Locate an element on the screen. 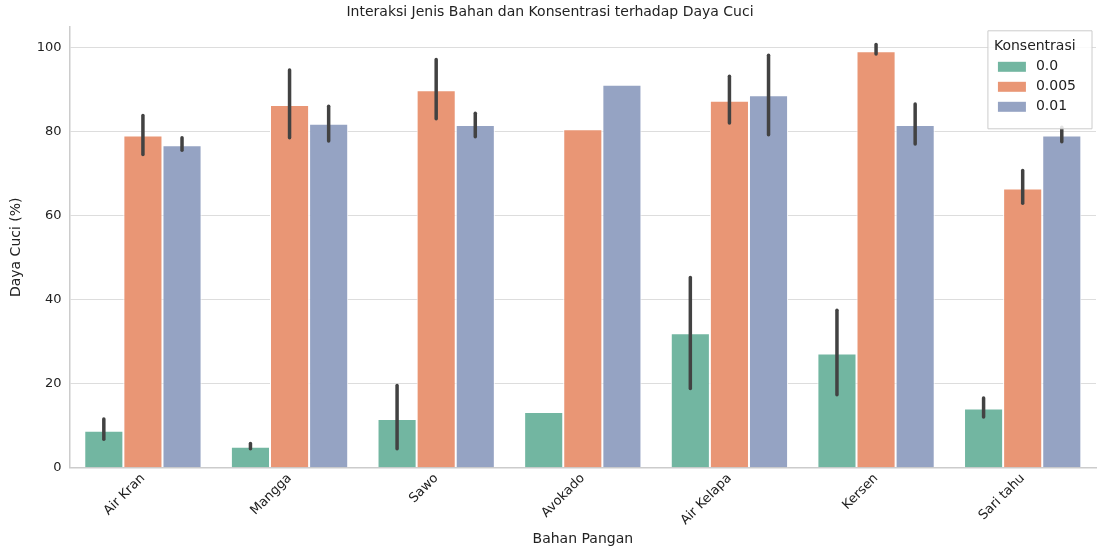 The height and width of the screenshot is (548, 1100). y-tick-label: 0 is located at coordinates (57, 467).